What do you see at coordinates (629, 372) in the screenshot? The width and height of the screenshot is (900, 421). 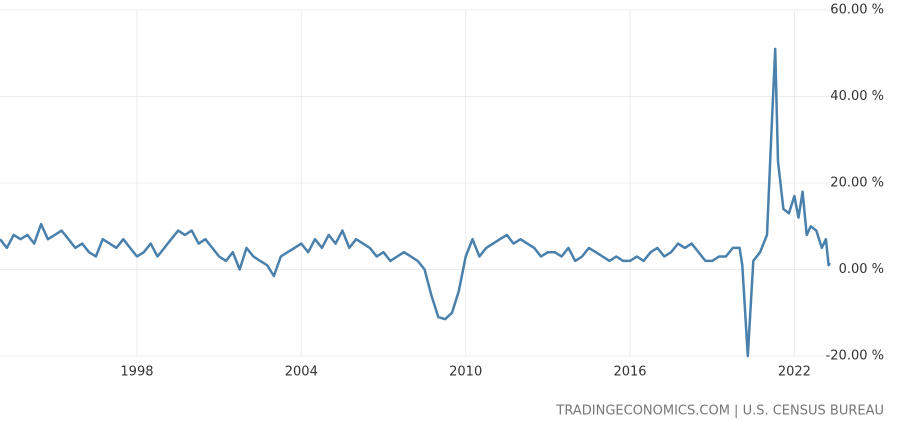 I see `x-tick-label: 2016` at bounding box center [629, 372].